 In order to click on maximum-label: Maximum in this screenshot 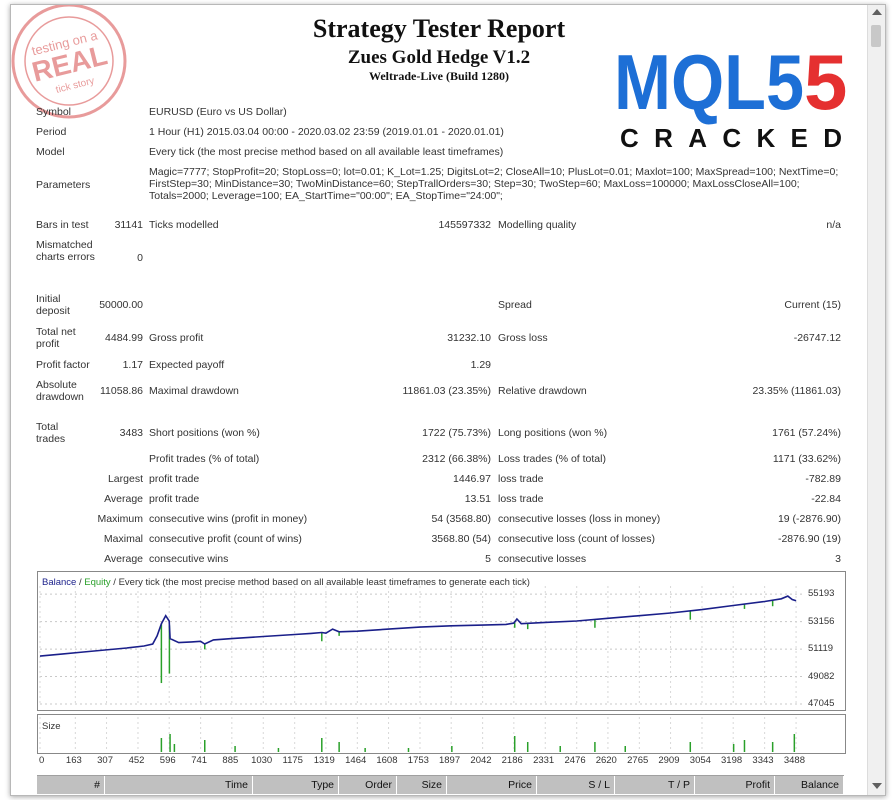, I will do `click(120, 519)`.